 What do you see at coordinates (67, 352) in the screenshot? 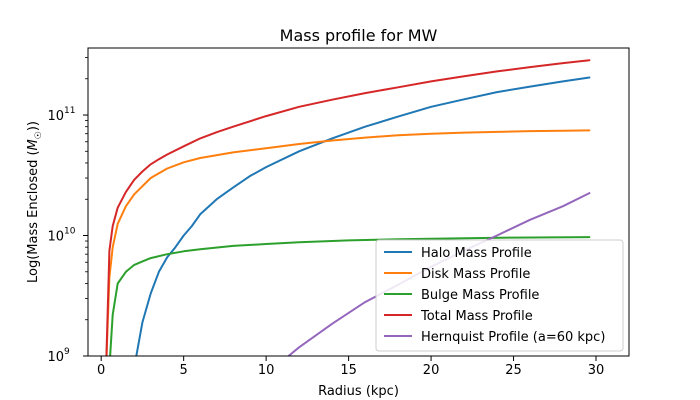
I see `y-tick-exponent: 9` at bounding box center [67, 352].